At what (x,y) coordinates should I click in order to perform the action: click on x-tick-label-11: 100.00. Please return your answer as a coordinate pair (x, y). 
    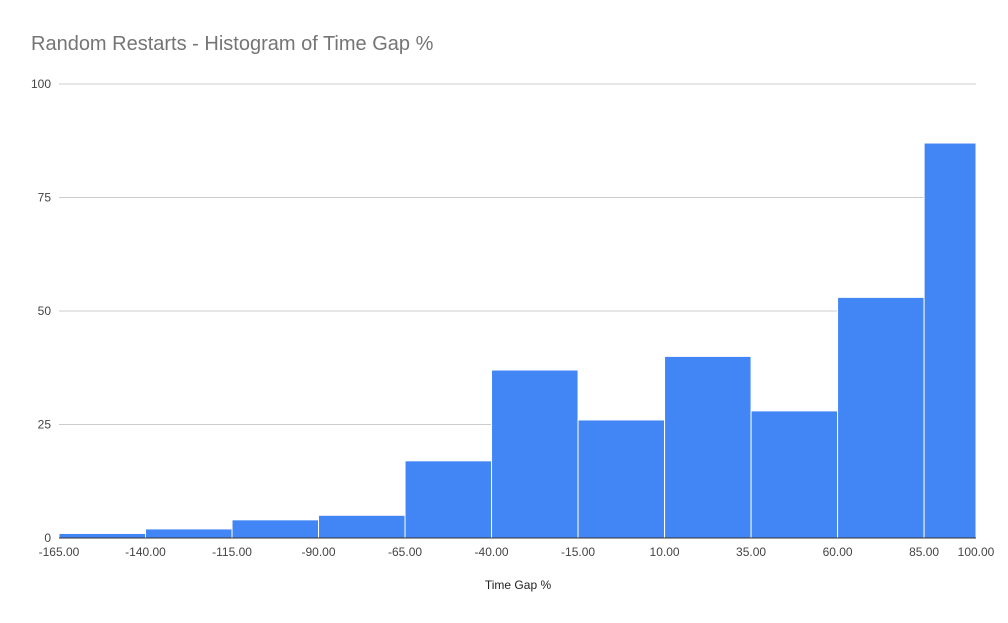
    Looking at the image, I should click on (976, 552).